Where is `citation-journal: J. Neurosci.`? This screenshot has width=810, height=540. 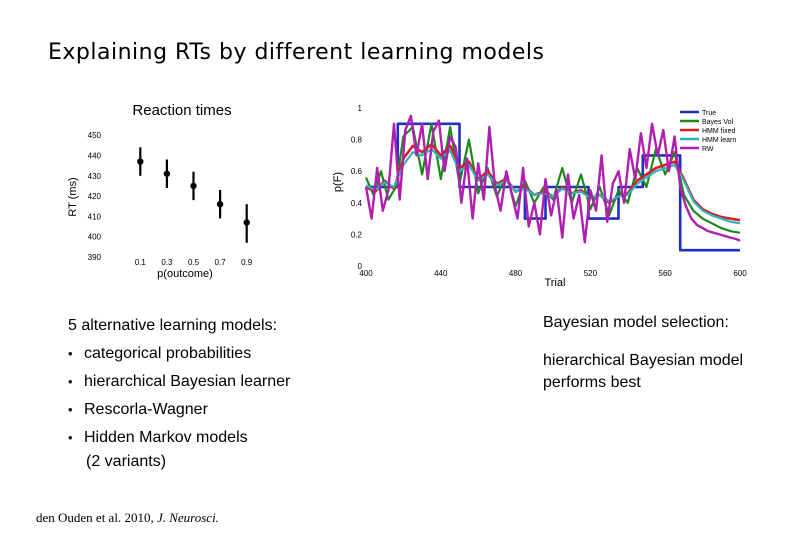 citation-journal: J. Neurosci. is located at coordinates (187, 517).